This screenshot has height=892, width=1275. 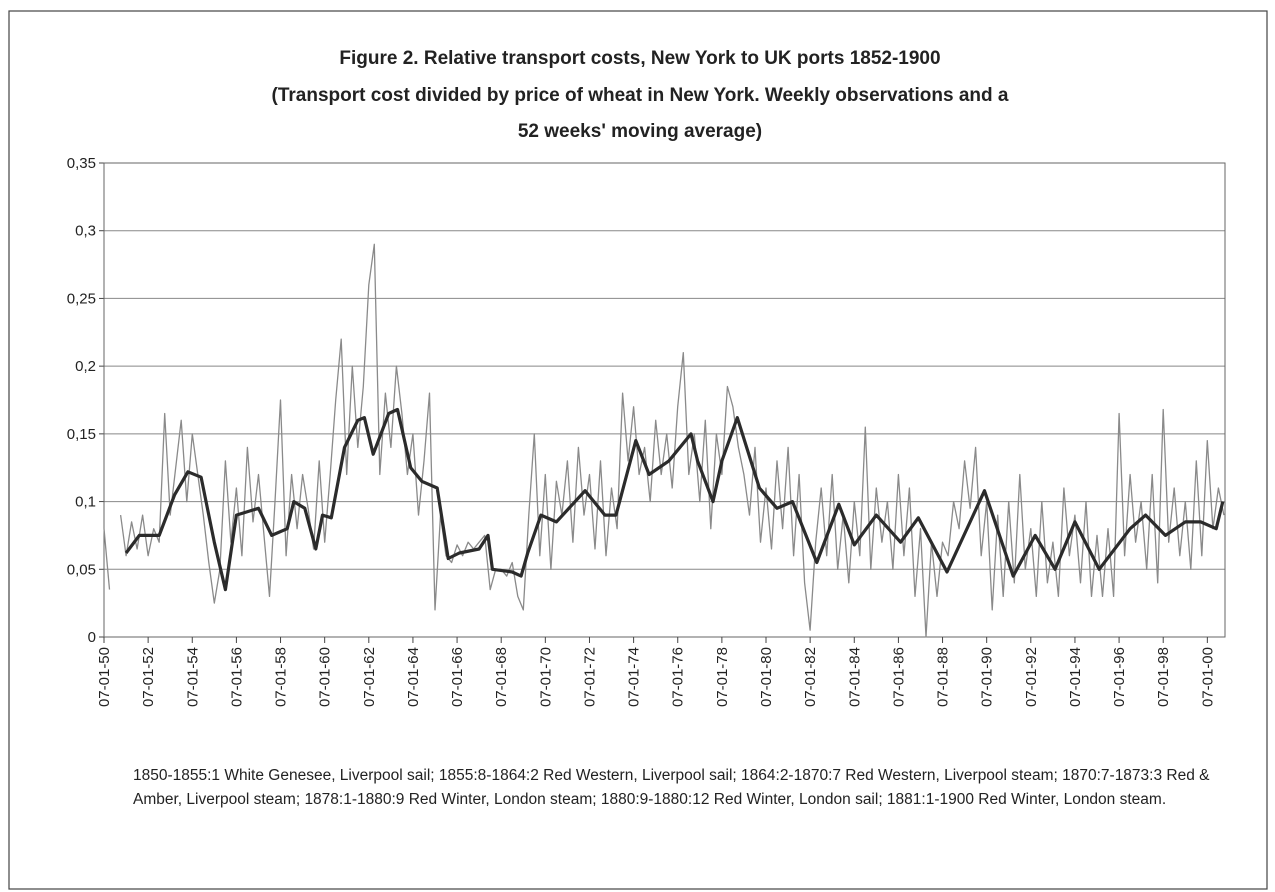 What do you see at coordinates (81, 569) in the screenshot?
I see `y-tick-label: 0,05` at bounding box center [81, 569].